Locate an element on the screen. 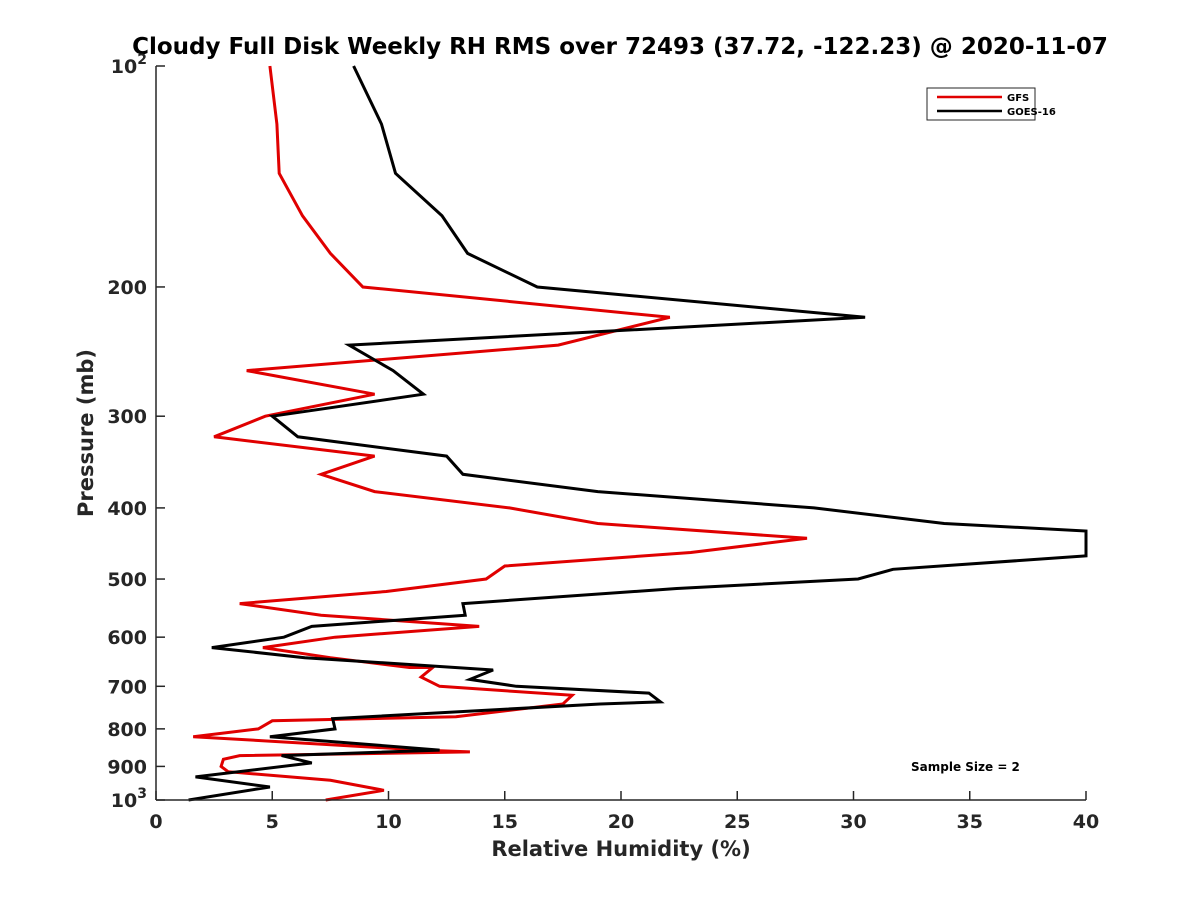 This screenshot has width=1200, height=900. x-tick-label: 35 is located at coordinates (970, 822).